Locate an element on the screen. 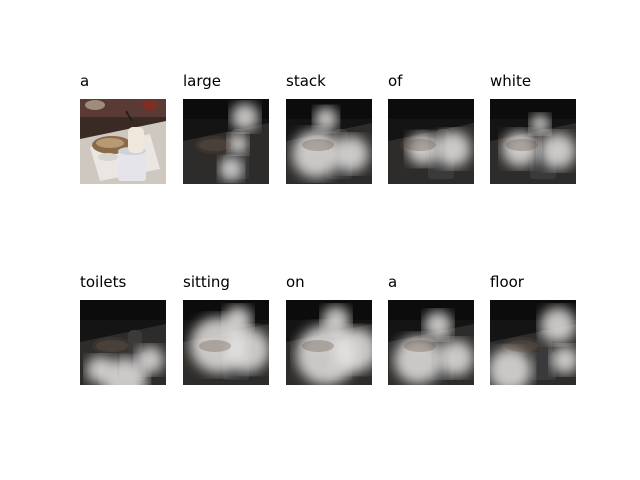  panel-word: white is located at coordinates (511, 81).